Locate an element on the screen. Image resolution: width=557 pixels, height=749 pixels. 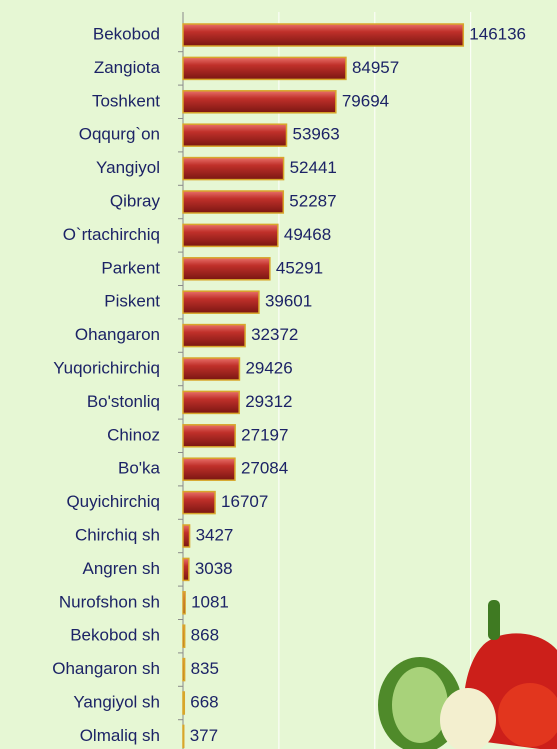
value-label: 32372 is located at coordinates (274, 334).